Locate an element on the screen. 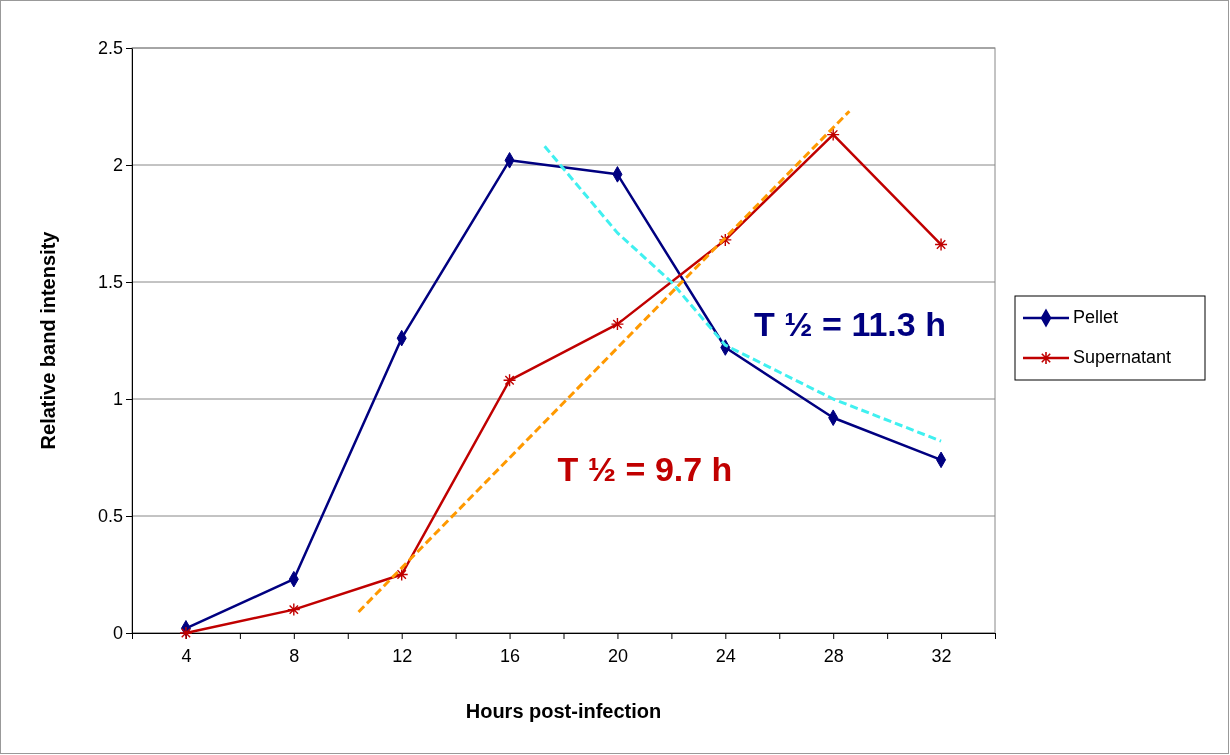 Image resolution: width=1230 pixels, height=755 pixels. y-tick-label: 2 is located at coordinates (117, 165).